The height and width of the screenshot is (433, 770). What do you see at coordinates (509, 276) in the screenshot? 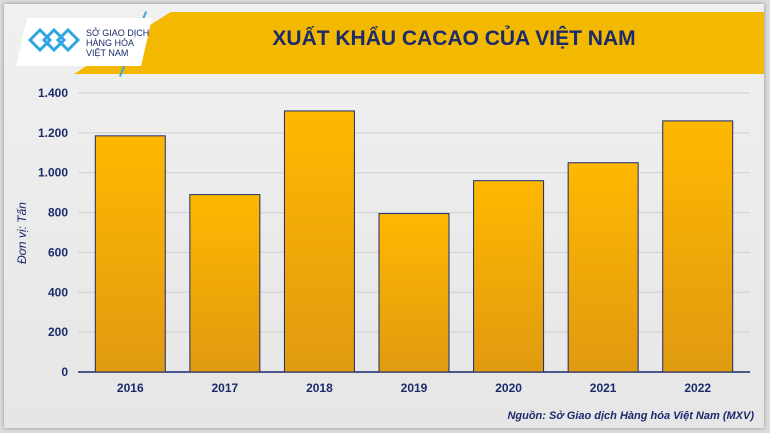
I see `bar-2020` at bounding box center [509, 276].